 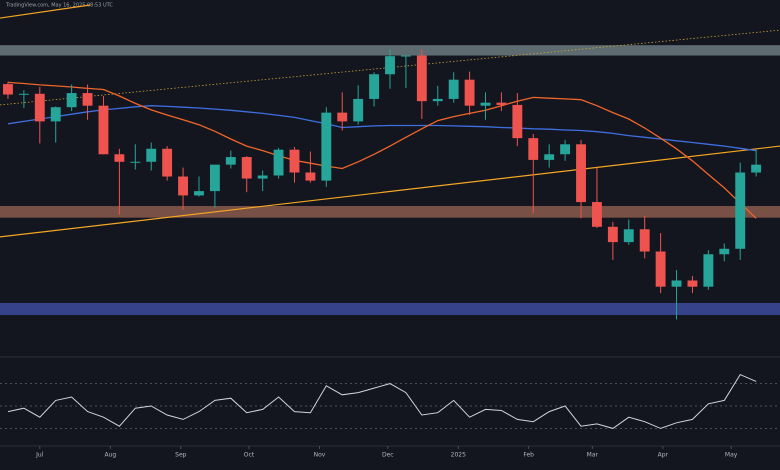 What do you see at coordinates (39, 455) in the screenshot?
I see `x-tick-label: Jul` at bounding box center [39, 455].